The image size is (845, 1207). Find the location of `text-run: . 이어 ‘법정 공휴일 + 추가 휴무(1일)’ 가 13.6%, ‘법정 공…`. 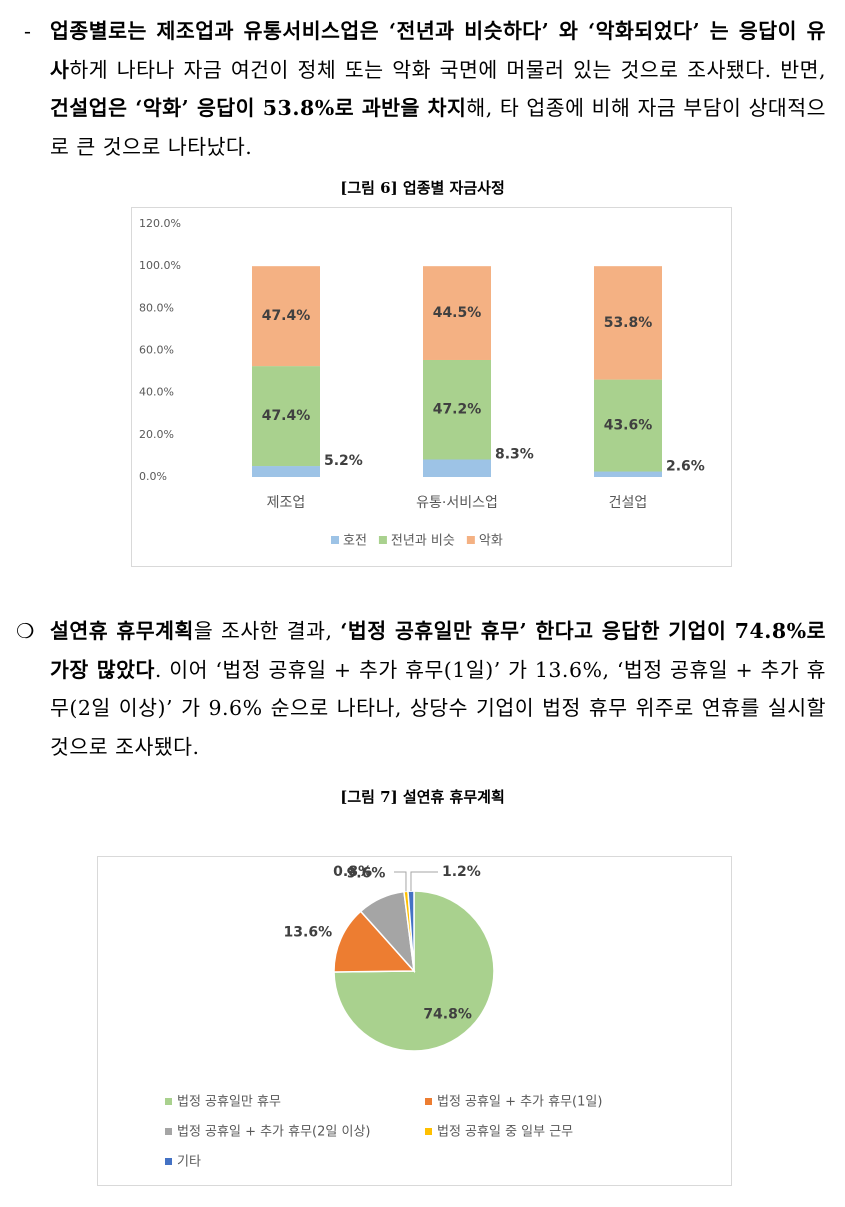

text-run: . 이어 ‘법정 공휴일 + 추가 휴무(1일)’ 가 13.6%, ‘법정 공… is located at coordinates (438, 708).